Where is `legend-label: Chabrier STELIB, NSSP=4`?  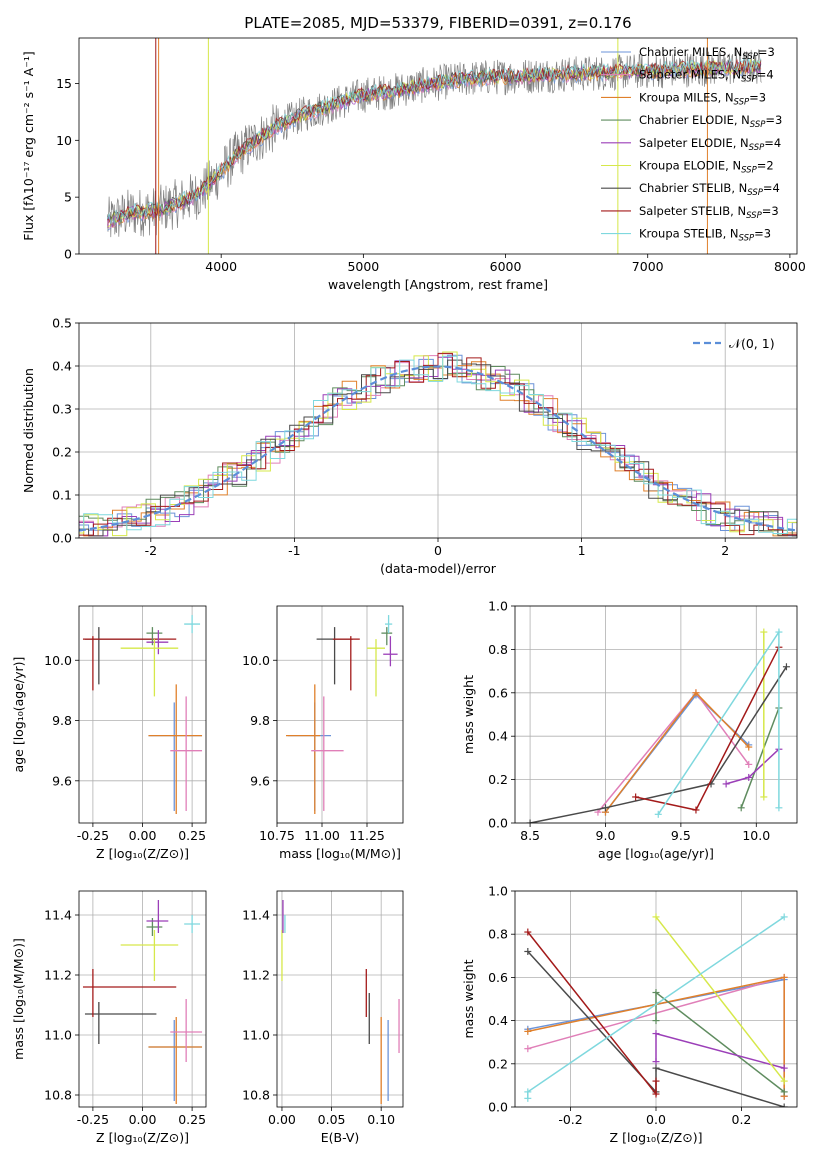 legend-label: Chabrier STELIB, NSSP=4 is located at coordinates (709, 189).